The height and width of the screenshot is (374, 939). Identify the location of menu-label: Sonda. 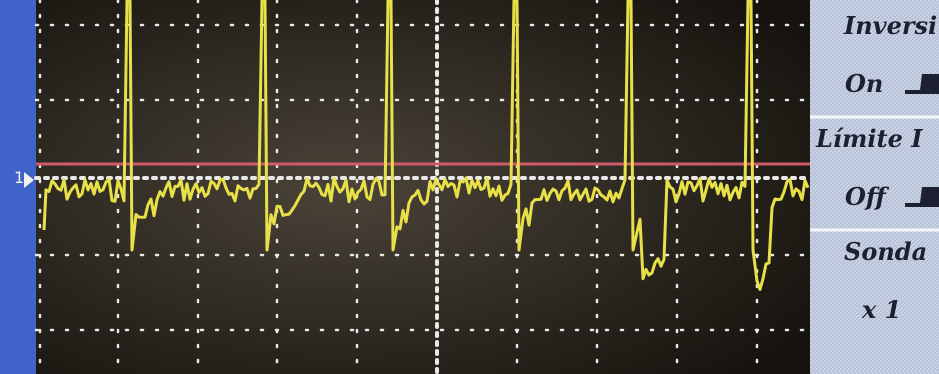
(885, 251).